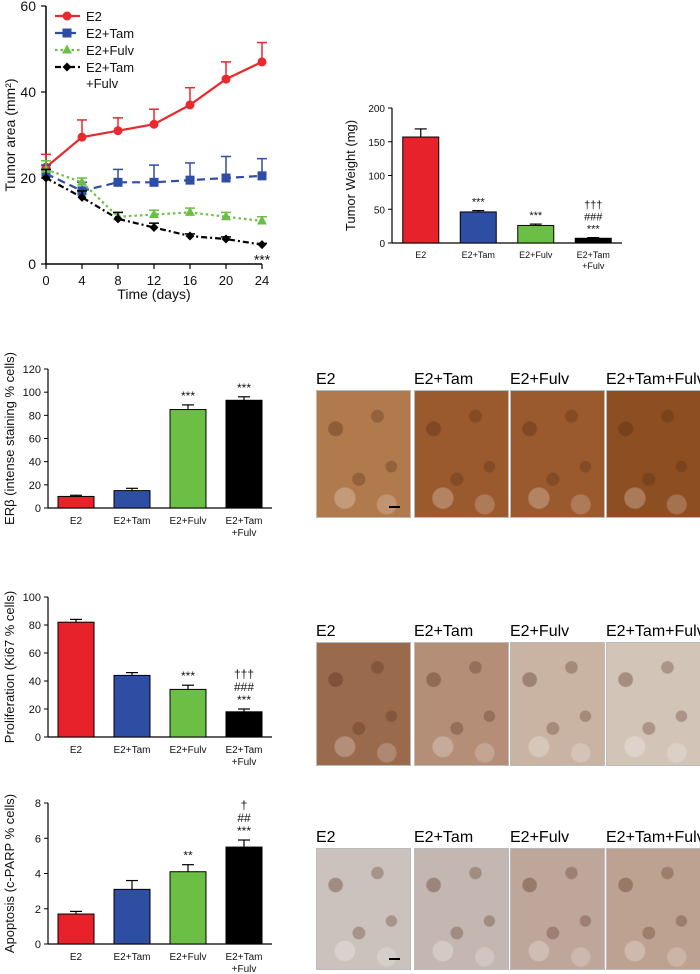  What do you see at coordinates (226, 280) in the screenshot?
I see `x-tick-label: 20` at bounding box center [226, 280].